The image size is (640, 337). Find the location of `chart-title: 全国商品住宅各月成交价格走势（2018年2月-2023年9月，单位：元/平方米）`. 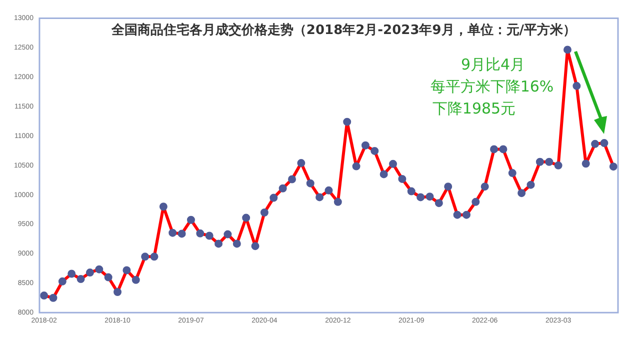

chart-title: 全国商品住宅各月成交价格走势（2018年2月-2023年9月，单位：元/平方米） is located at coordinates (343, 30).